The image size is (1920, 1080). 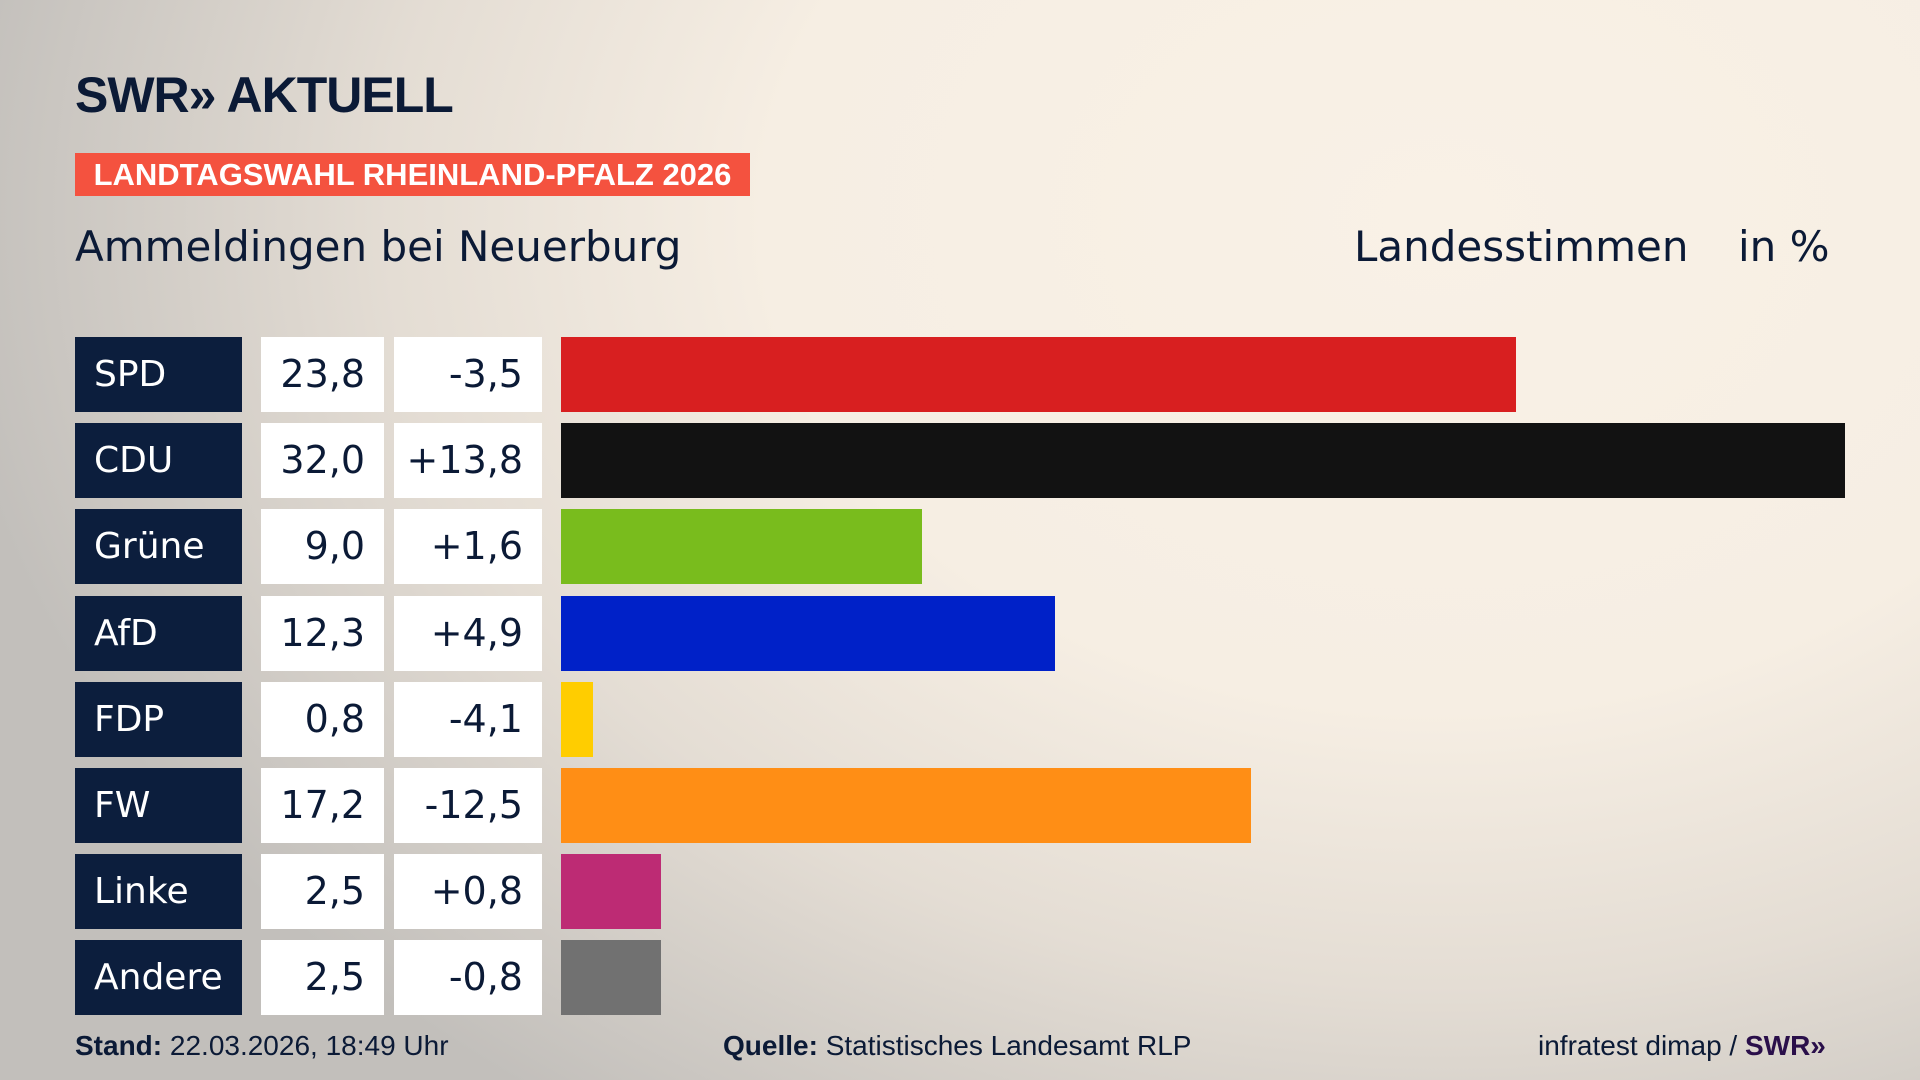 I want to click on swr-logo: SWR», so click(x=1785, y=1045).